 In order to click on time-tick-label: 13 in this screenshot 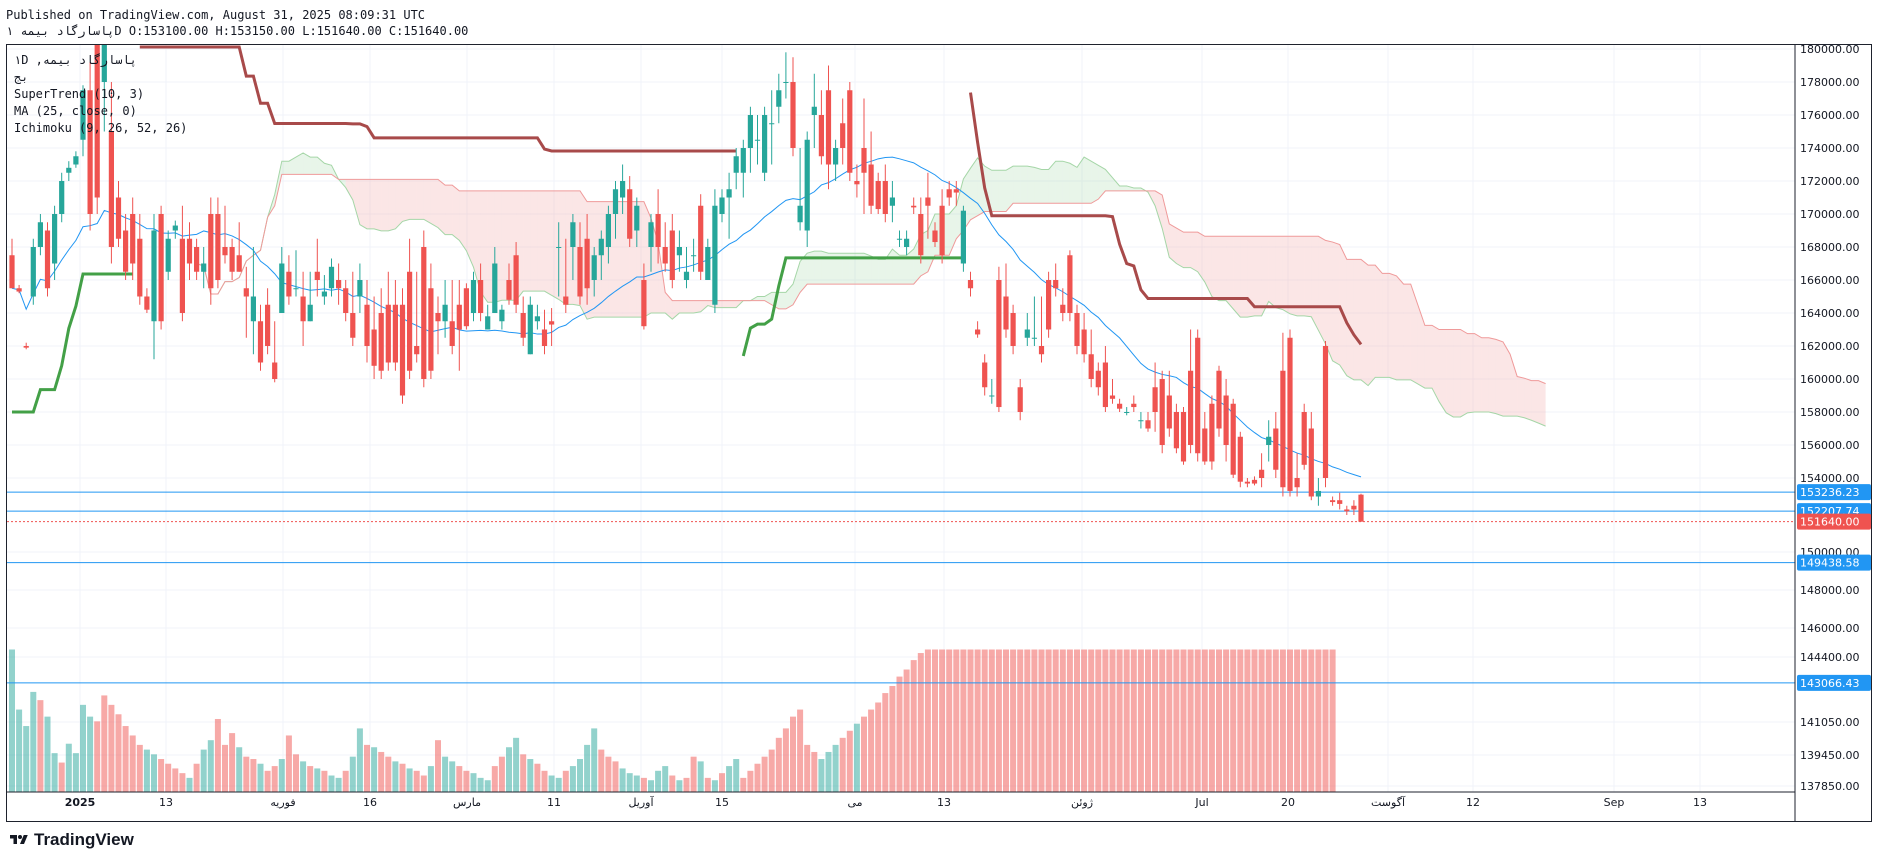, I will do `click(944, 802)`.